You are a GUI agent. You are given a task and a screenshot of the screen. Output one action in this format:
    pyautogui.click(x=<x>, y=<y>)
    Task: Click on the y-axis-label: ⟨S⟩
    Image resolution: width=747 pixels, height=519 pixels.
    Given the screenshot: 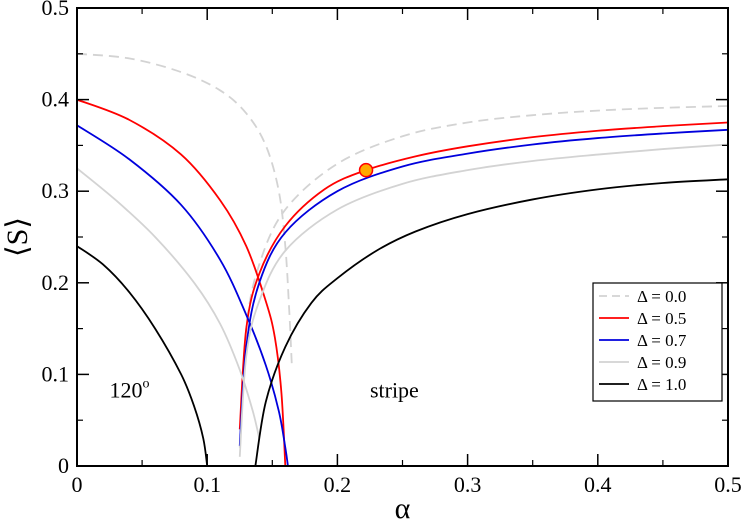 What is the action you would take?
    pyautogui.click(x=17, y=237)
    